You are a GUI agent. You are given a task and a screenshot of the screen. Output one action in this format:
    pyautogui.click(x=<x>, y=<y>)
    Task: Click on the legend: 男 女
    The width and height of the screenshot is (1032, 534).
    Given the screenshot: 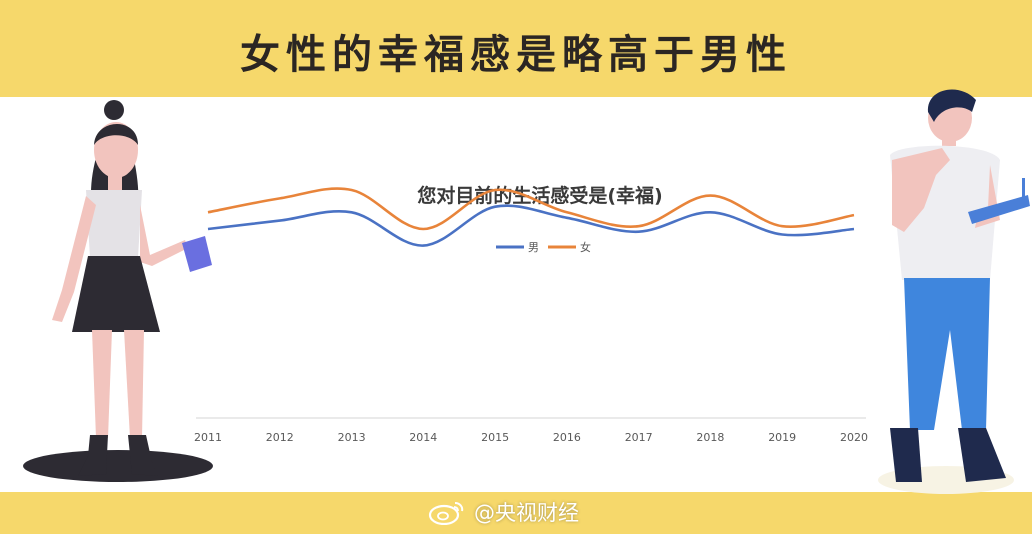 What is the action you would take?
    pyautogui.click(x=543, y=247)
    